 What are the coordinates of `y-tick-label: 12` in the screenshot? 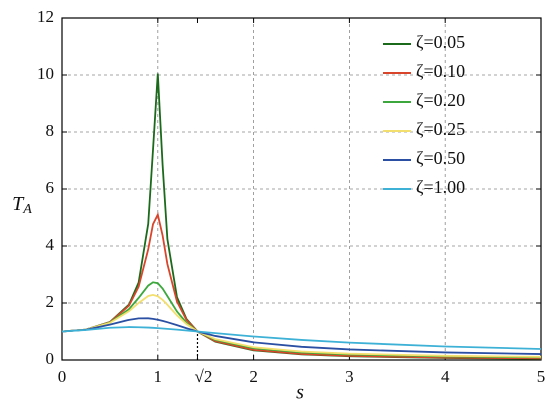 It's located at (45, 16).